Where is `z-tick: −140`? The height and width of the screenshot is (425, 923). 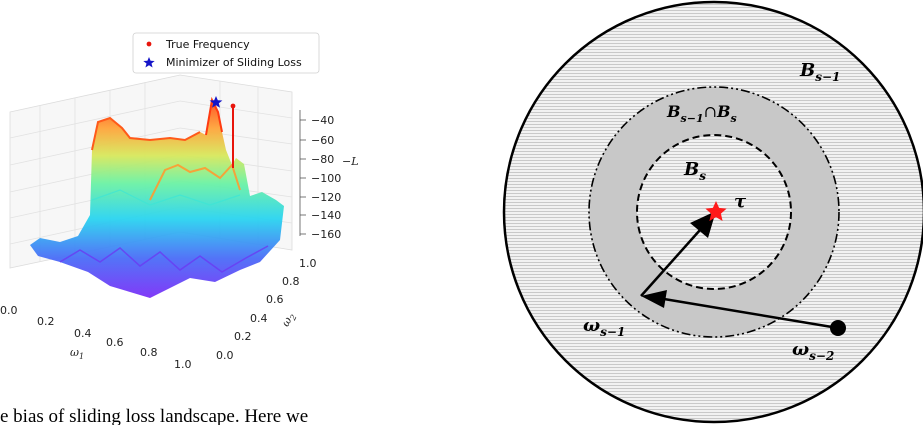 z-tick: −140 is located at coordinates (326, 215).